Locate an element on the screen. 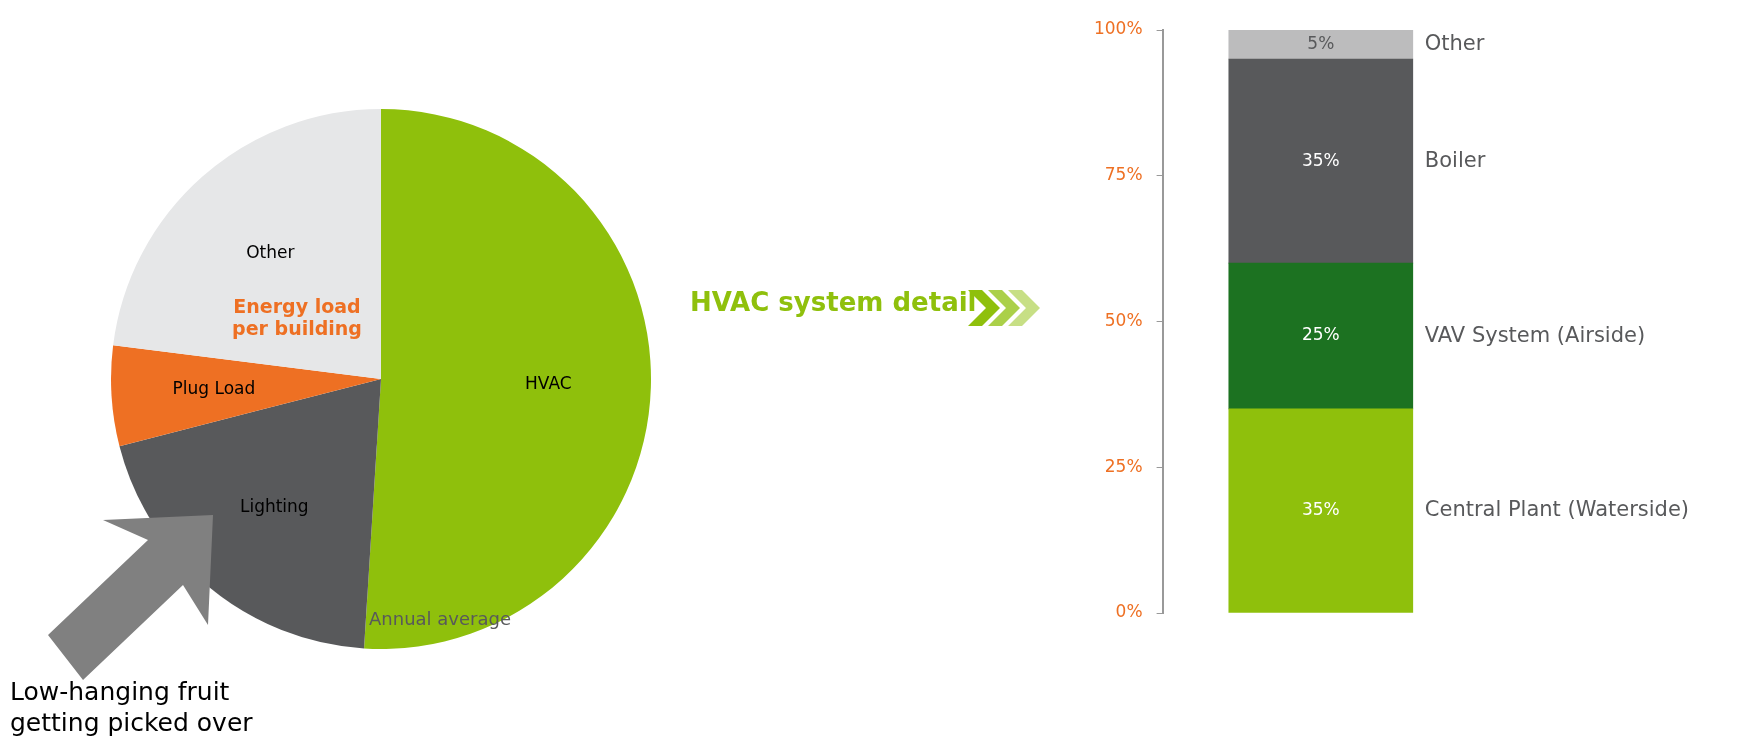  series-label: Other is located at coordinates (1454, 43).